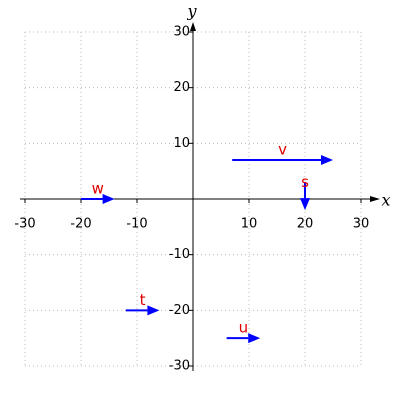 The width and height of the screenshot is (400, 400). What do you see at coordinates (305, 224) in the screenshot?
I see `x-tick-label: 20` at bounding box center [305, 224].